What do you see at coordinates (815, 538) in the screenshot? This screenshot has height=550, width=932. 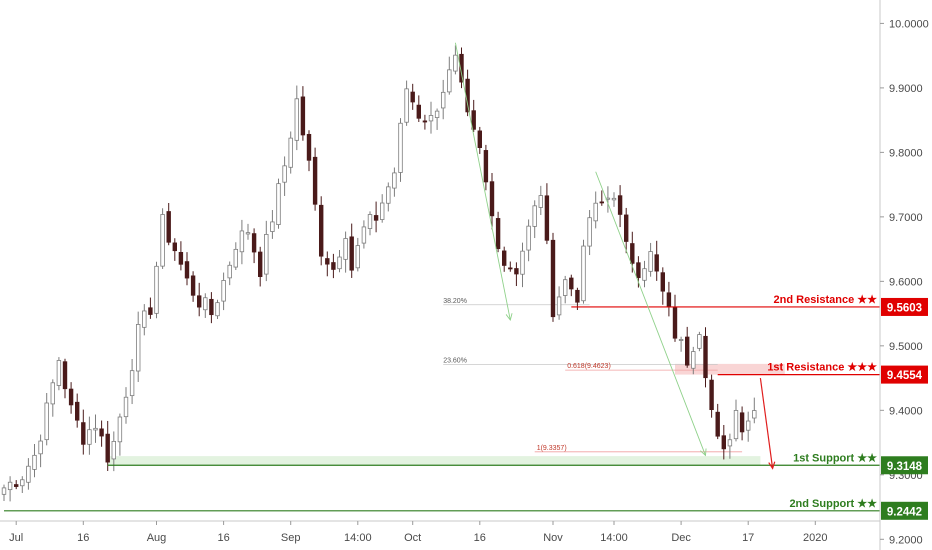 I see `x-tick-label: 2020` at bounding box center [815, 538].